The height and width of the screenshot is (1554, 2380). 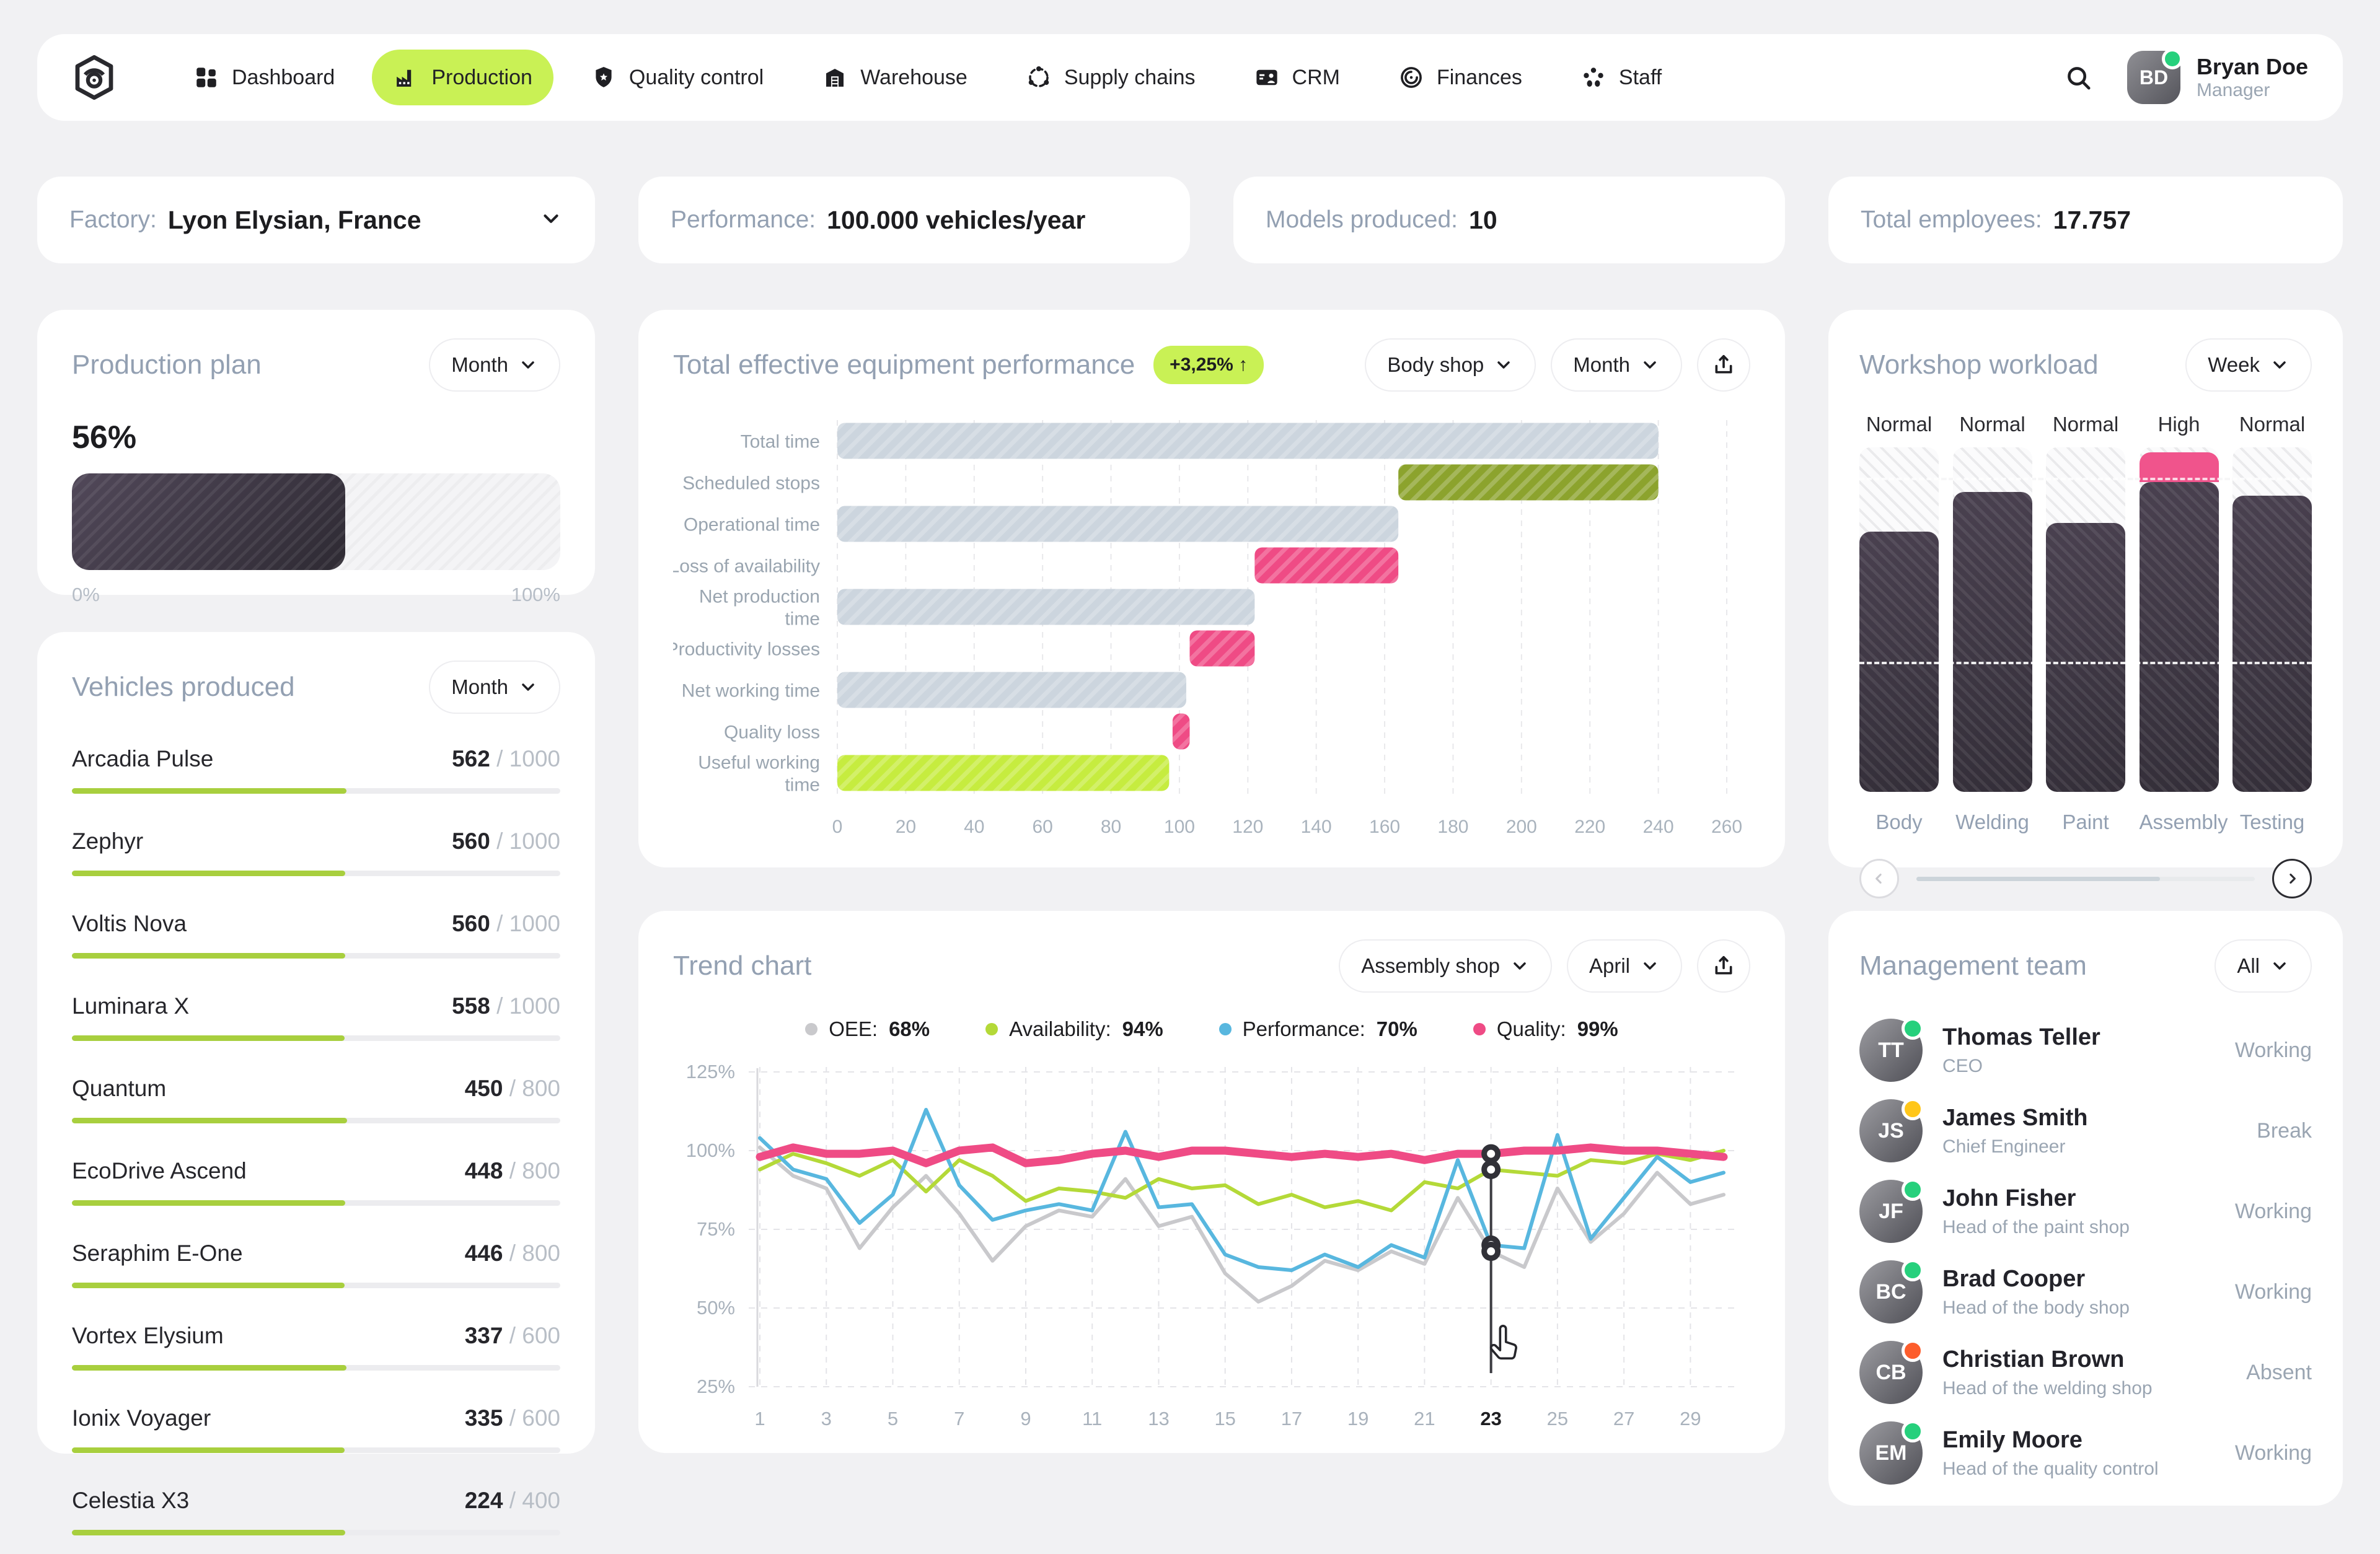 I want to click on teep-export-button, so click(x=1723, y=365).